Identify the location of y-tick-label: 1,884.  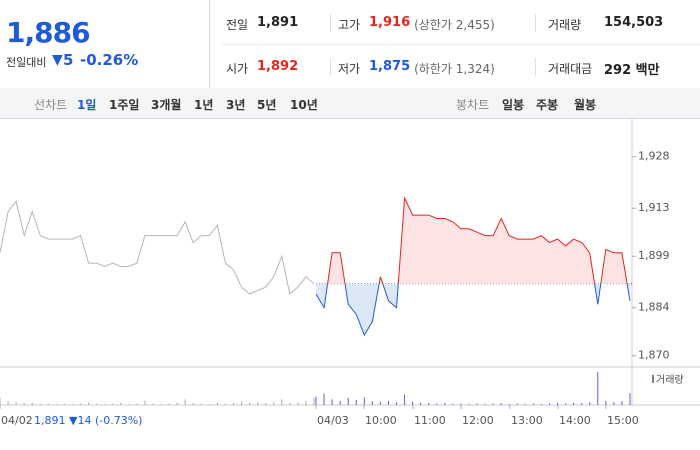
(654, 307).